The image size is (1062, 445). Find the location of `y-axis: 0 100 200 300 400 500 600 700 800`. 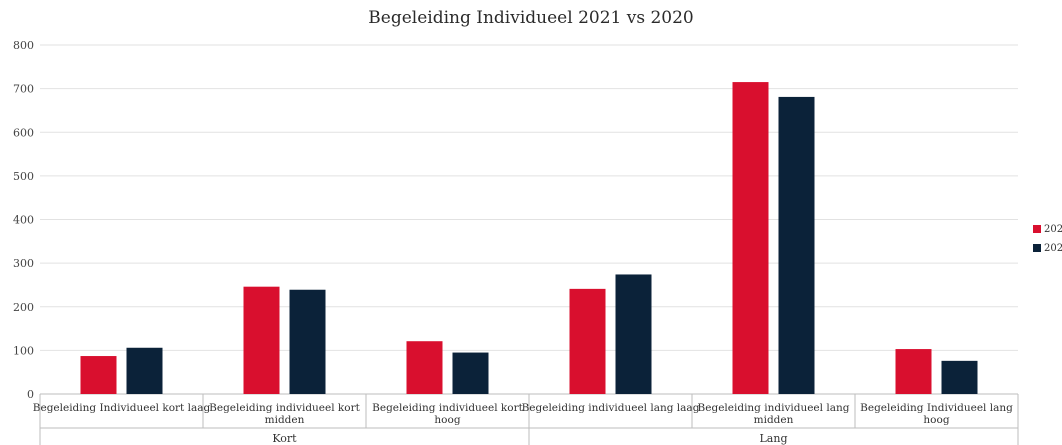

y-axis: 0 100 200 300 400 500 600 700 800 is located at coordinates (23, 220).